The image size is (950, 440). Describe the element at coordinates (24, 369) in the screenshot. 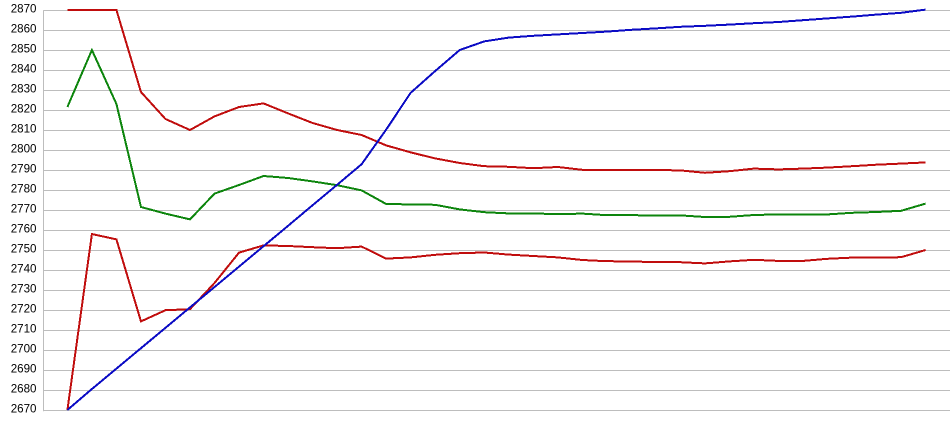

I see `svg-text: 2690` at that location.